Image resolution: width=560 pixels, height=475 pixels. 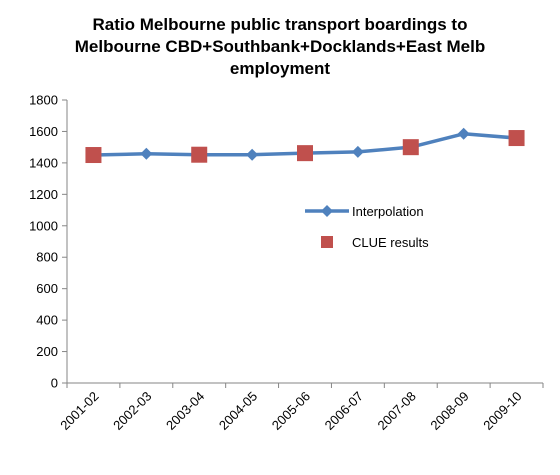 What do you see at coordinates (280, 68) in the screenshot?
I see `chart-title-line-3: employment` at bounding box center [280, 68].